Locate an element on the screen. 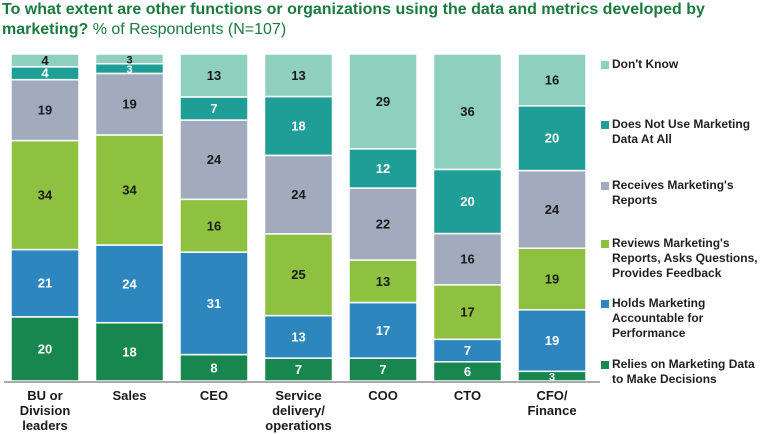  chart-title-subtitle: % of Respondents (N=107) is located at coordinates (187, 29).